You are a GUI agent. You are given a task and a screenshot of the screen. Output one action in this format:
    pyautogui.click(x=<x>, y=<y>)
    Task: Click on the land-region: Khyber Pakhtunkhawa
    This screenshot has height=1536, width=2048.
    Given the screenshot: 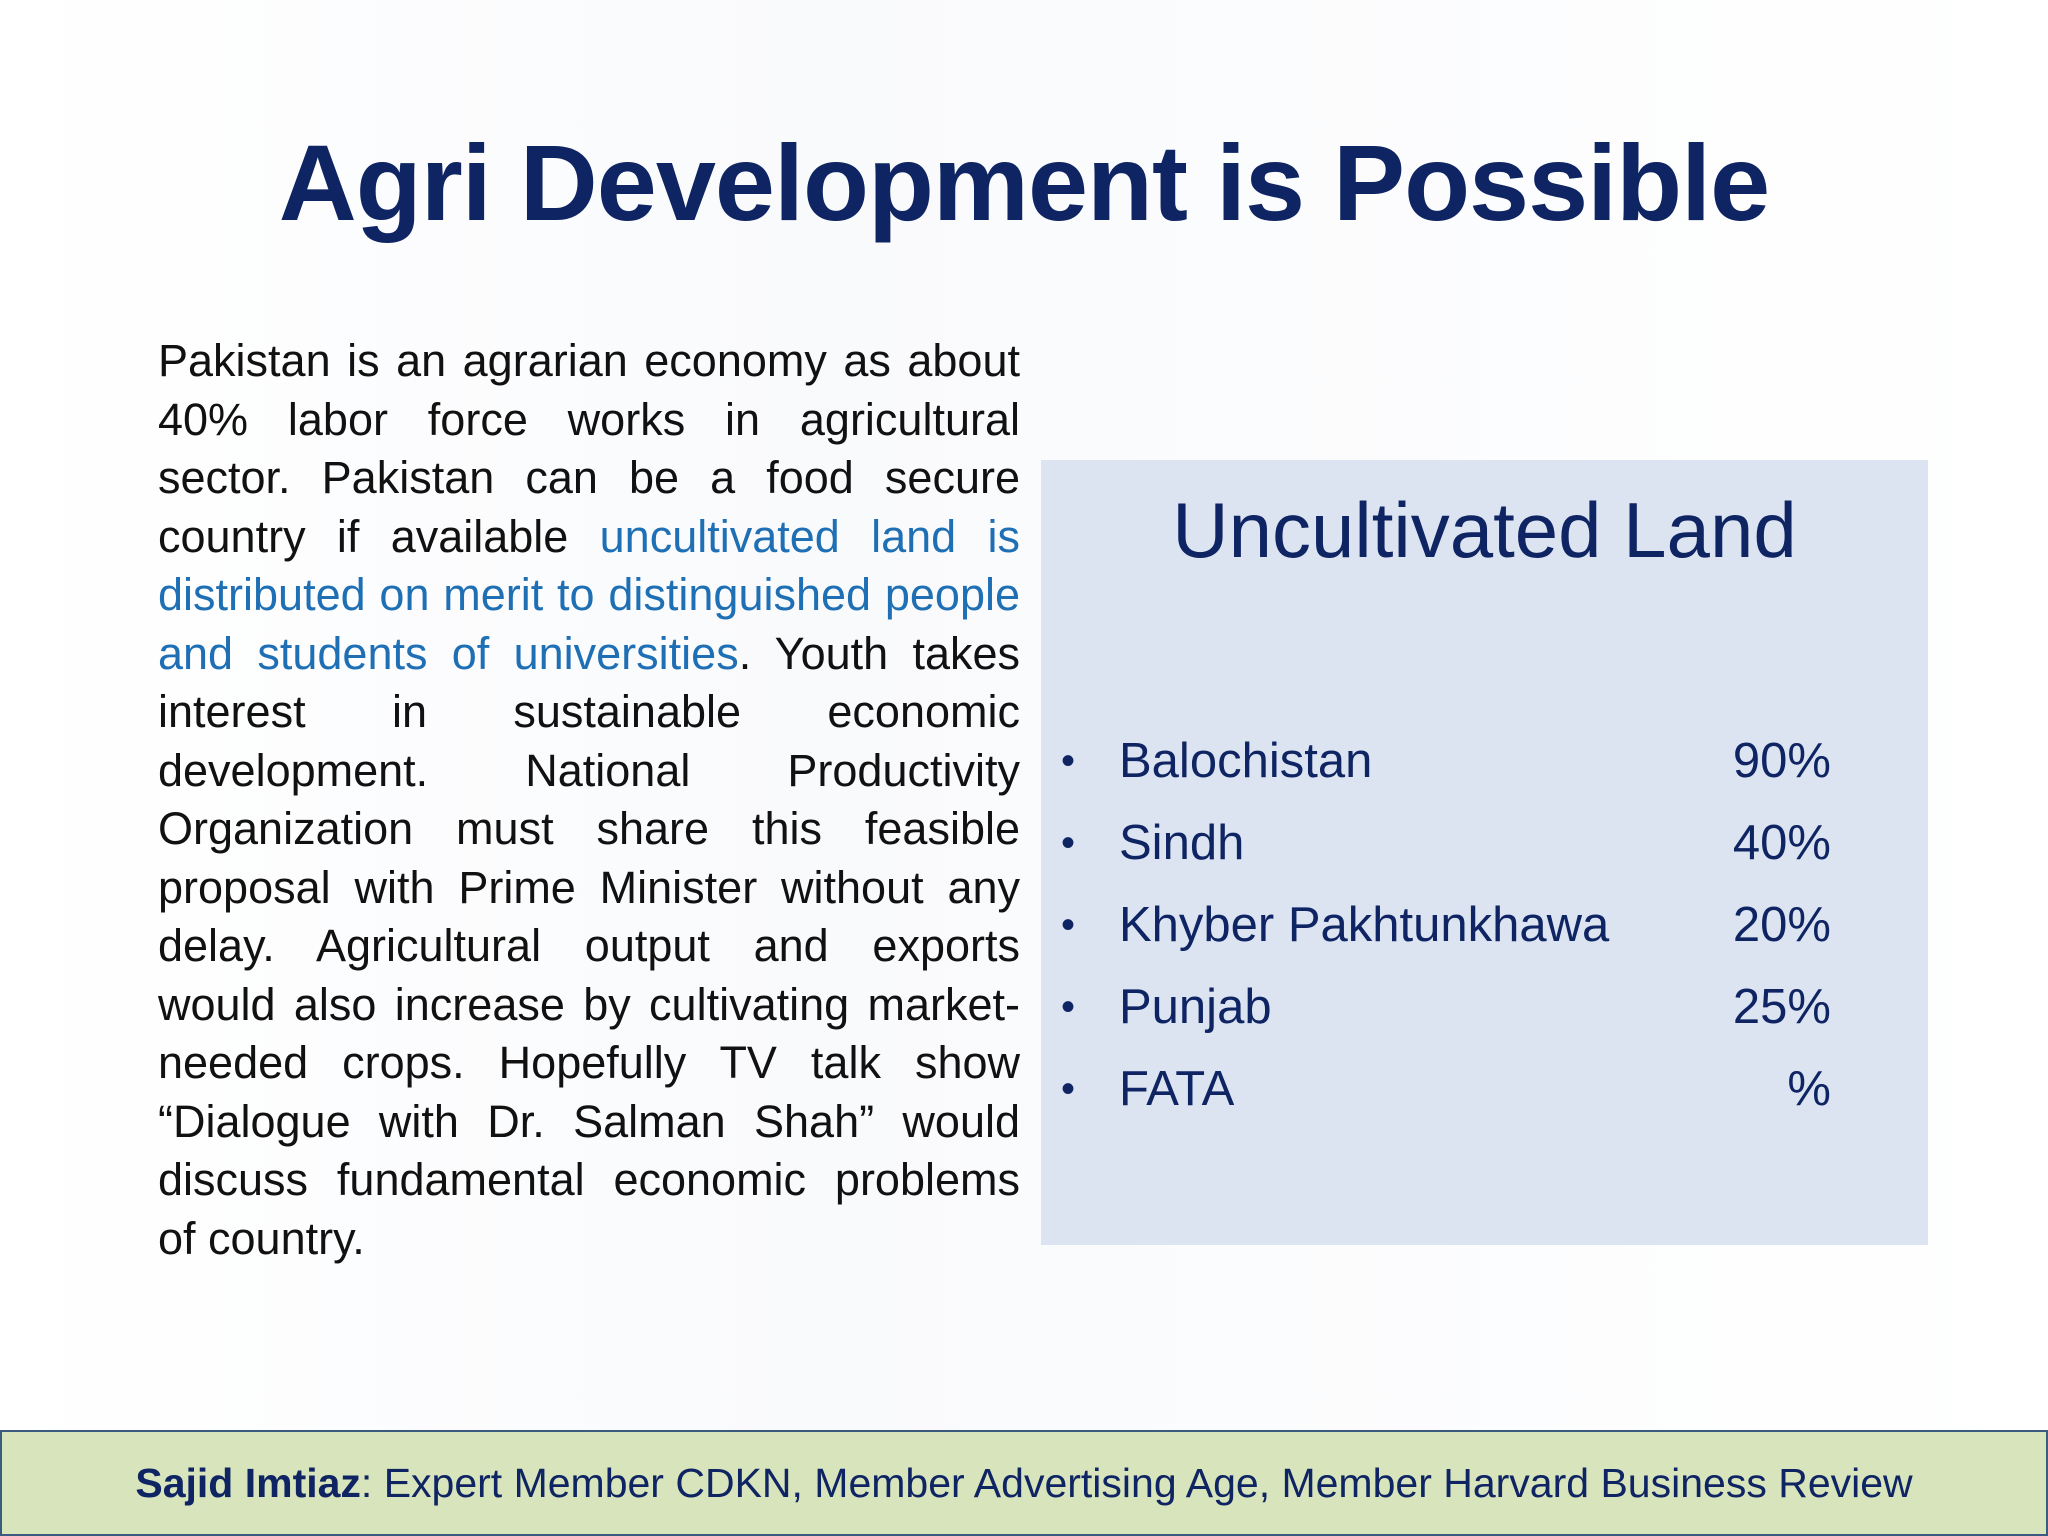 What is the action you would take?
    pyautogui.click(x=1364, y=925)
    